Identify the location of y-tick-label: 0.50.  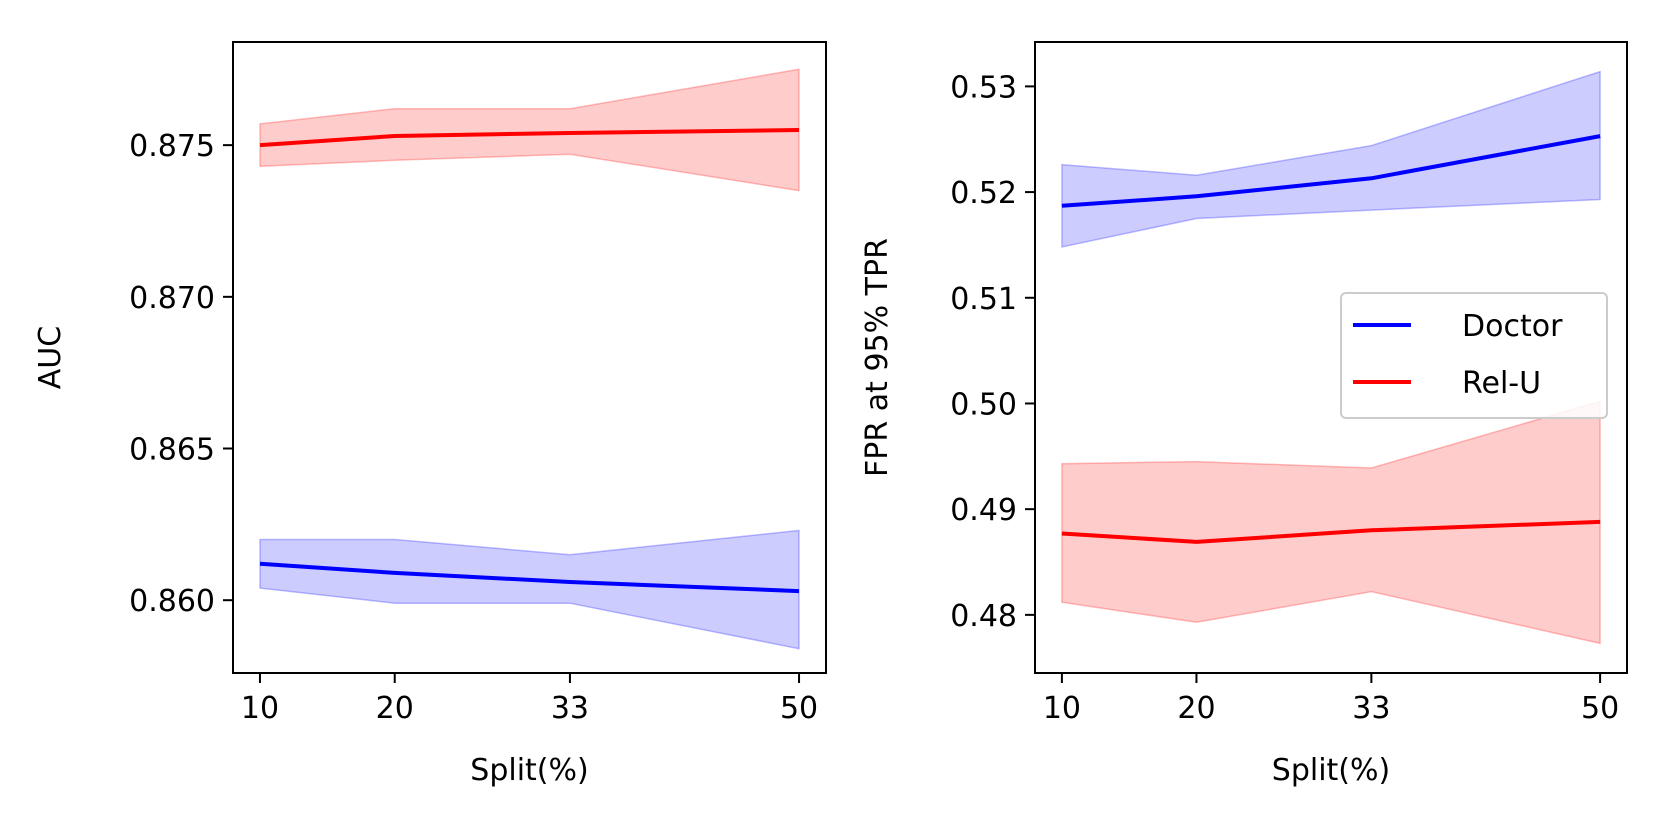
(983, 404).